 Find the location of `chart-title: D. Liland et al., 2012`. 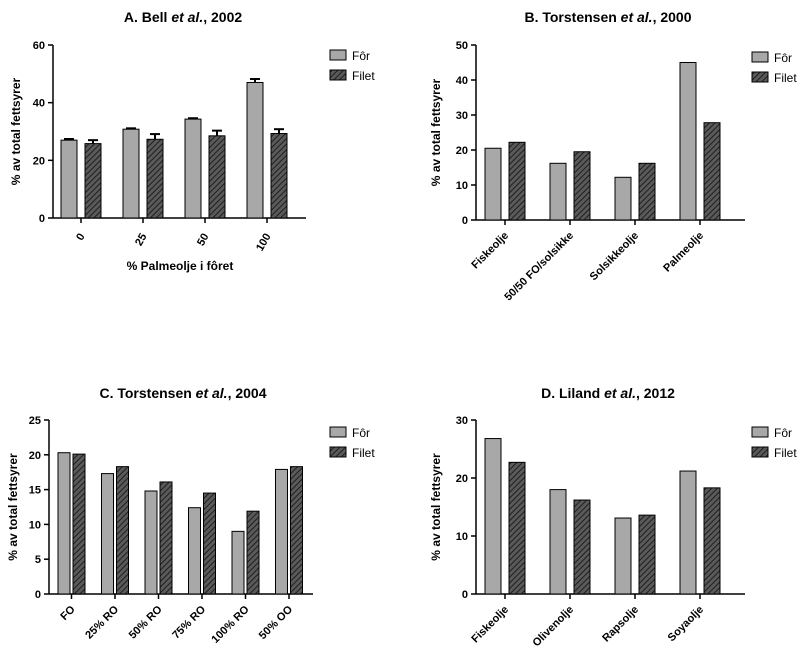

chart-title: D. Liland et al., 2012 is located at coordinates (608, 393).